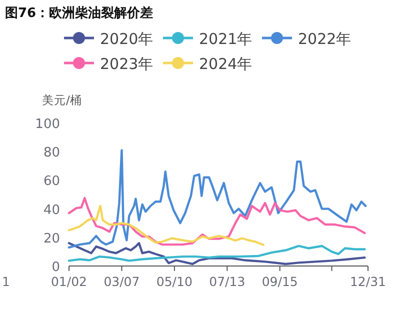 This screenshot has width=398, height=335. Describe the element at coordinates (6, 281) in the screenshot. I see `text: 1` at that location.